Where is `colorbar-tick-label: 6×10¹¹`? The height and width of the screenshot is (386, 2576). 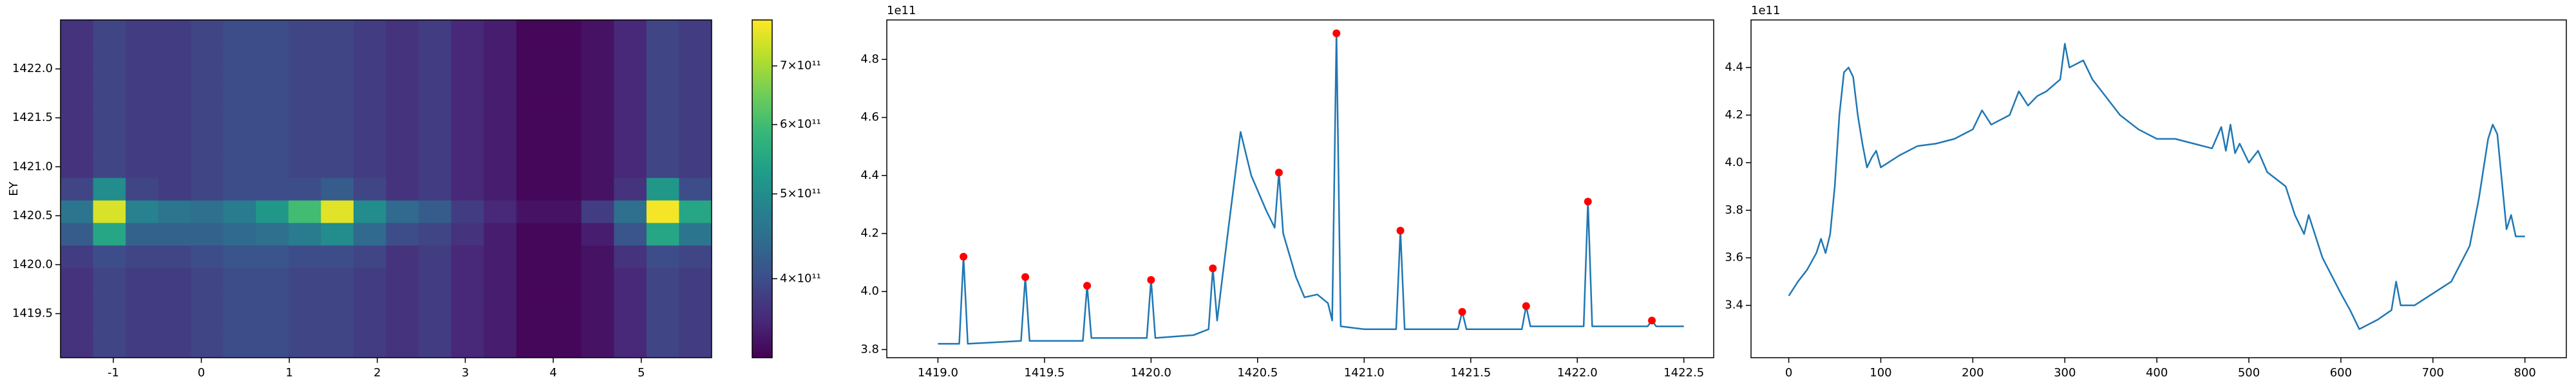
colorbar-tick-label: 6×10¹¹ is located at coordinates (801, 124).